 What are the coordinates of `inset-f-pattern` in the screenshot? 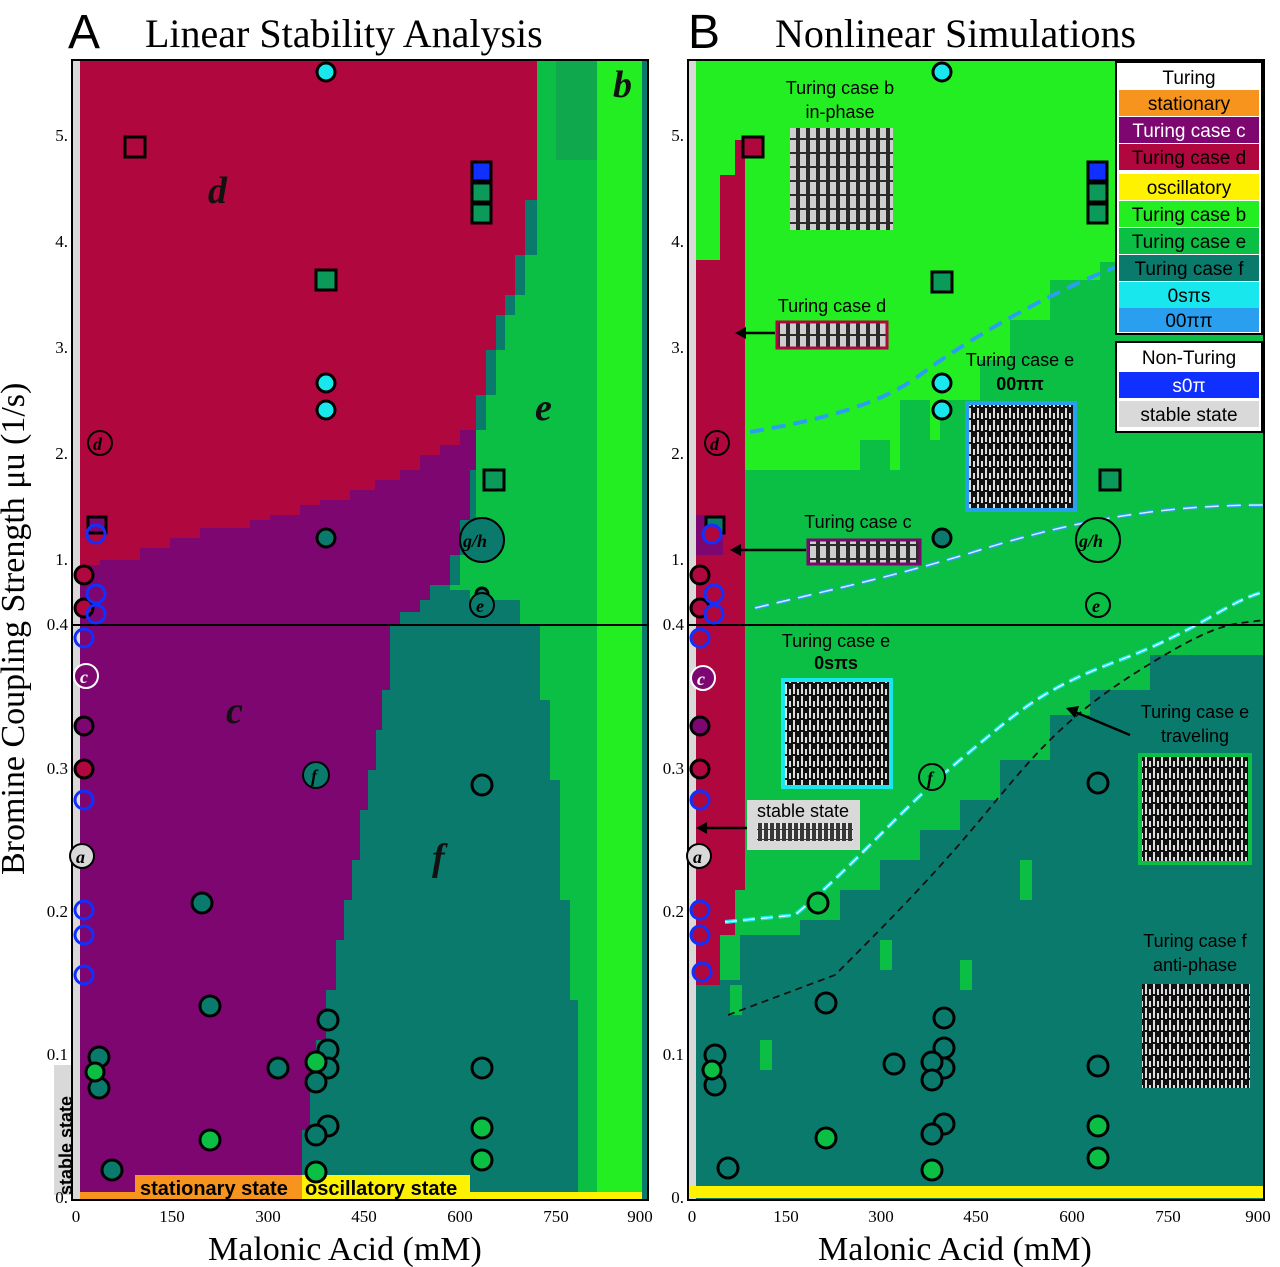 It's located at (1196, 1036).